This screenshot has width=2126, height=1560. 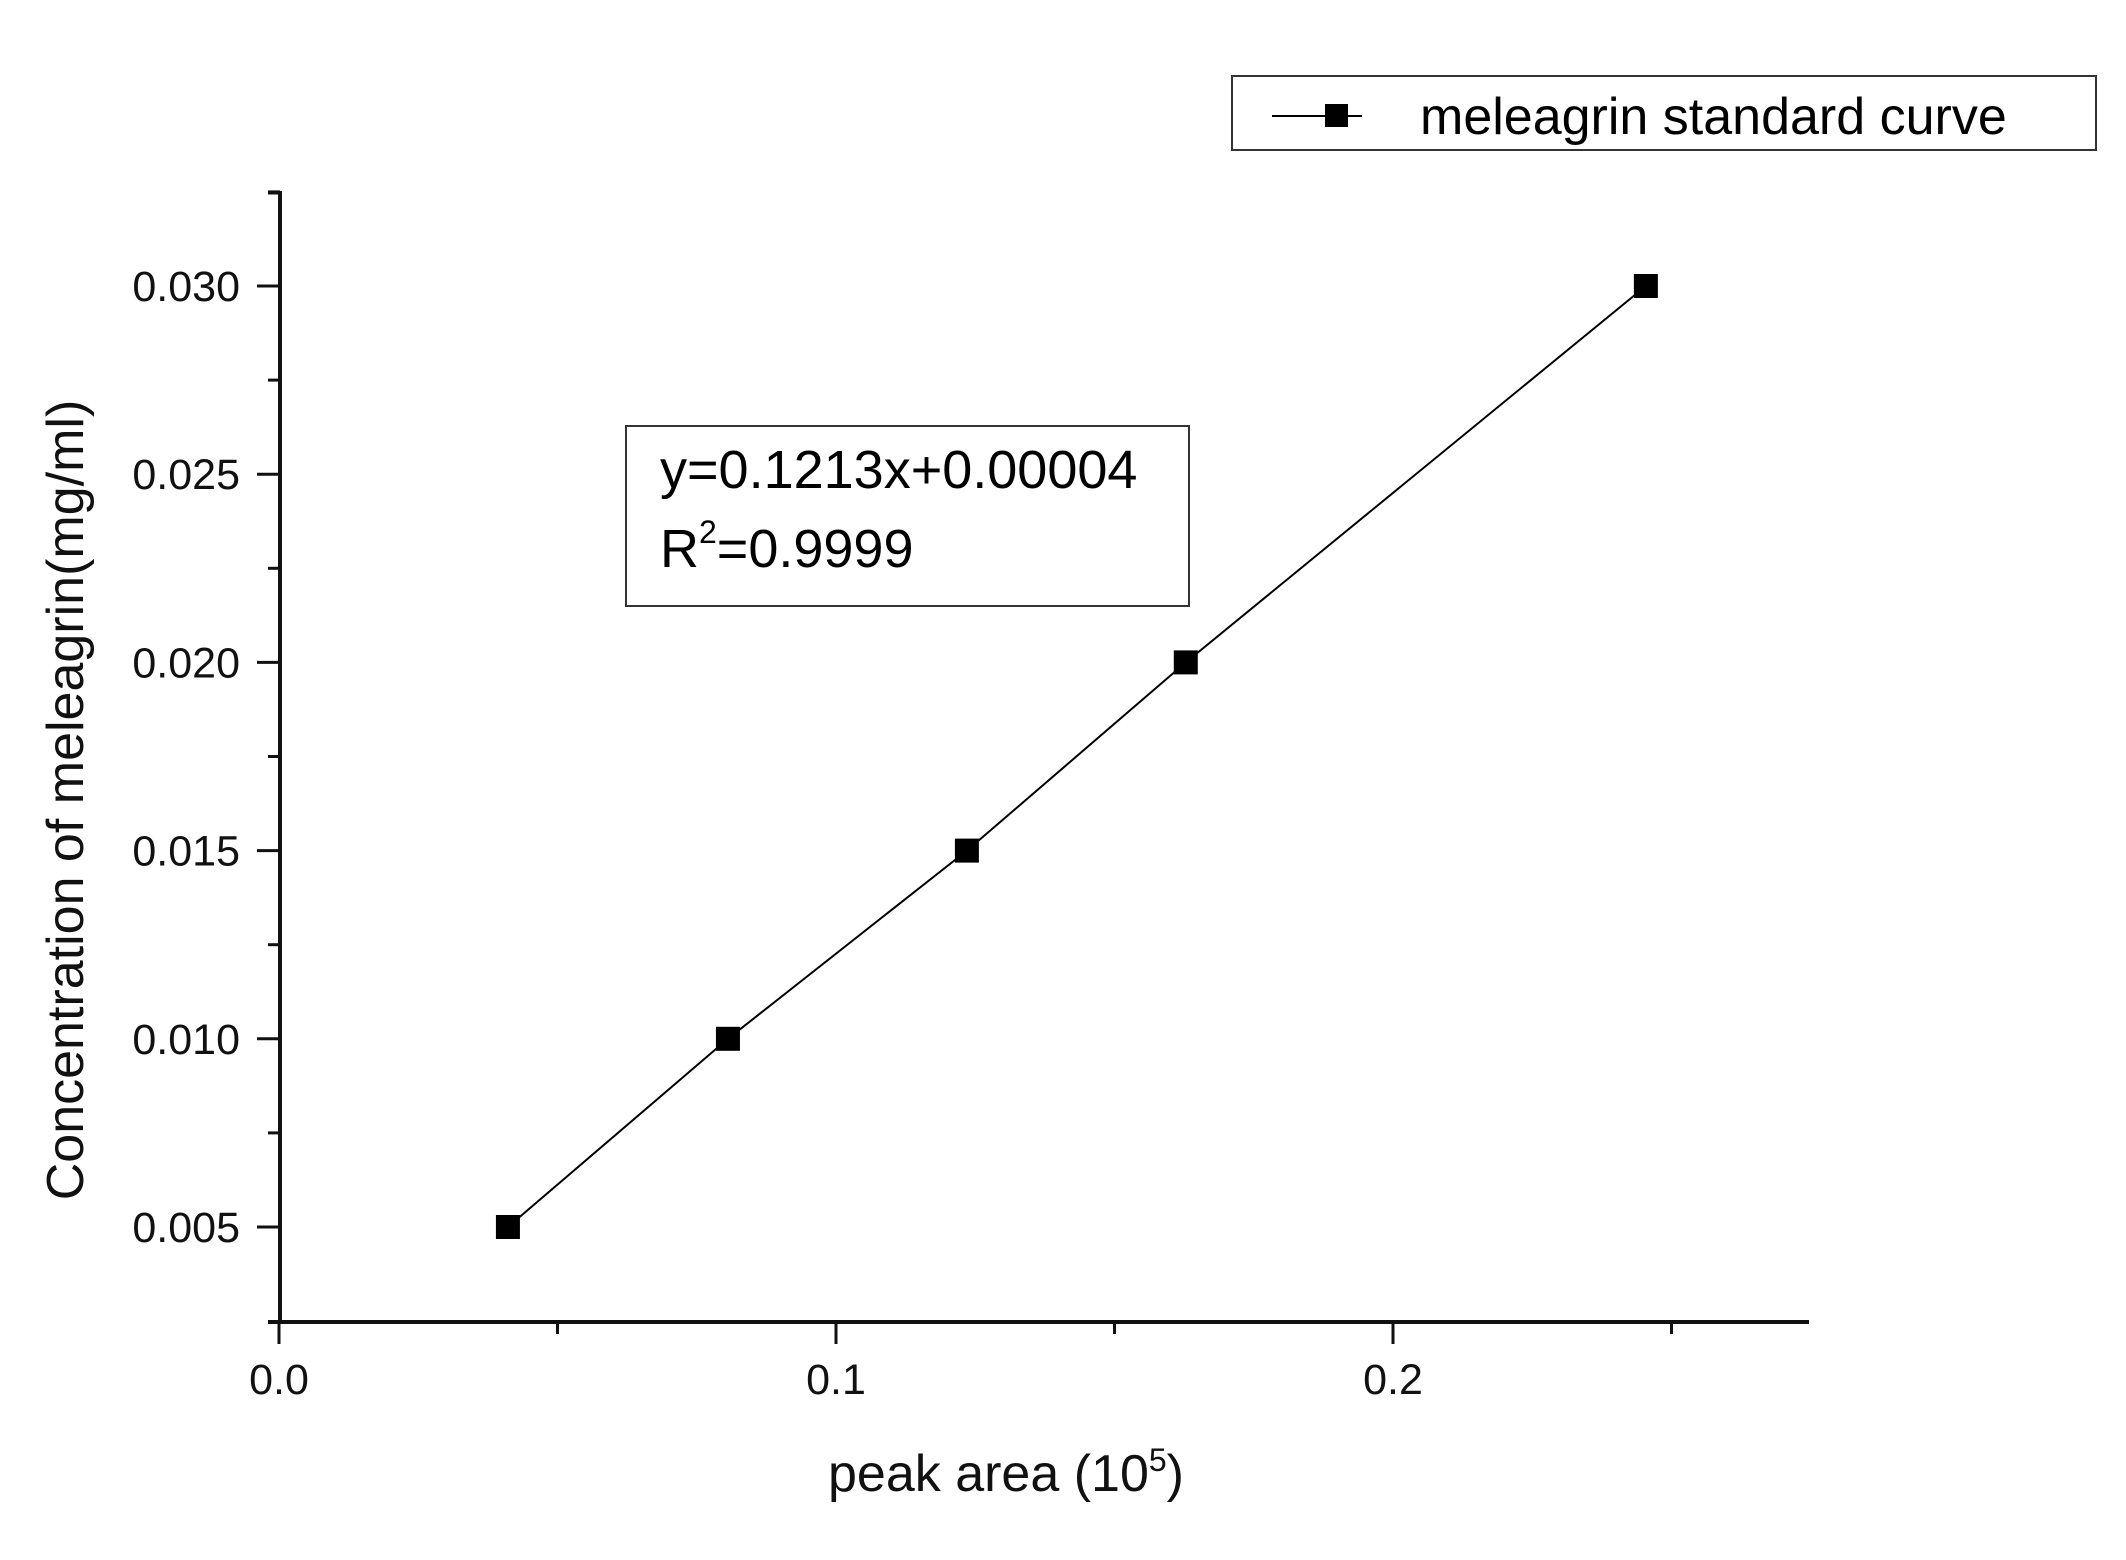 What do you see at coordinates (787, 546) in the screenshot?
I see `r-squared: R2=0.9999` at bounding box center [787, 546].